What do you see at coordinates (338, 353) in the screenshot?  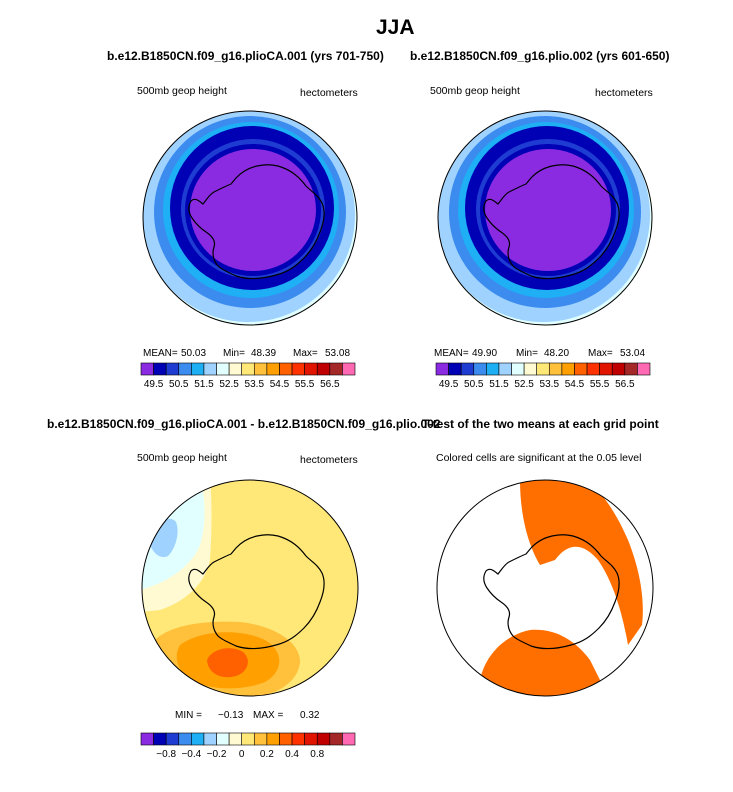 I see `stats-max-tl: 53.08` at bounding box center [338, 353].